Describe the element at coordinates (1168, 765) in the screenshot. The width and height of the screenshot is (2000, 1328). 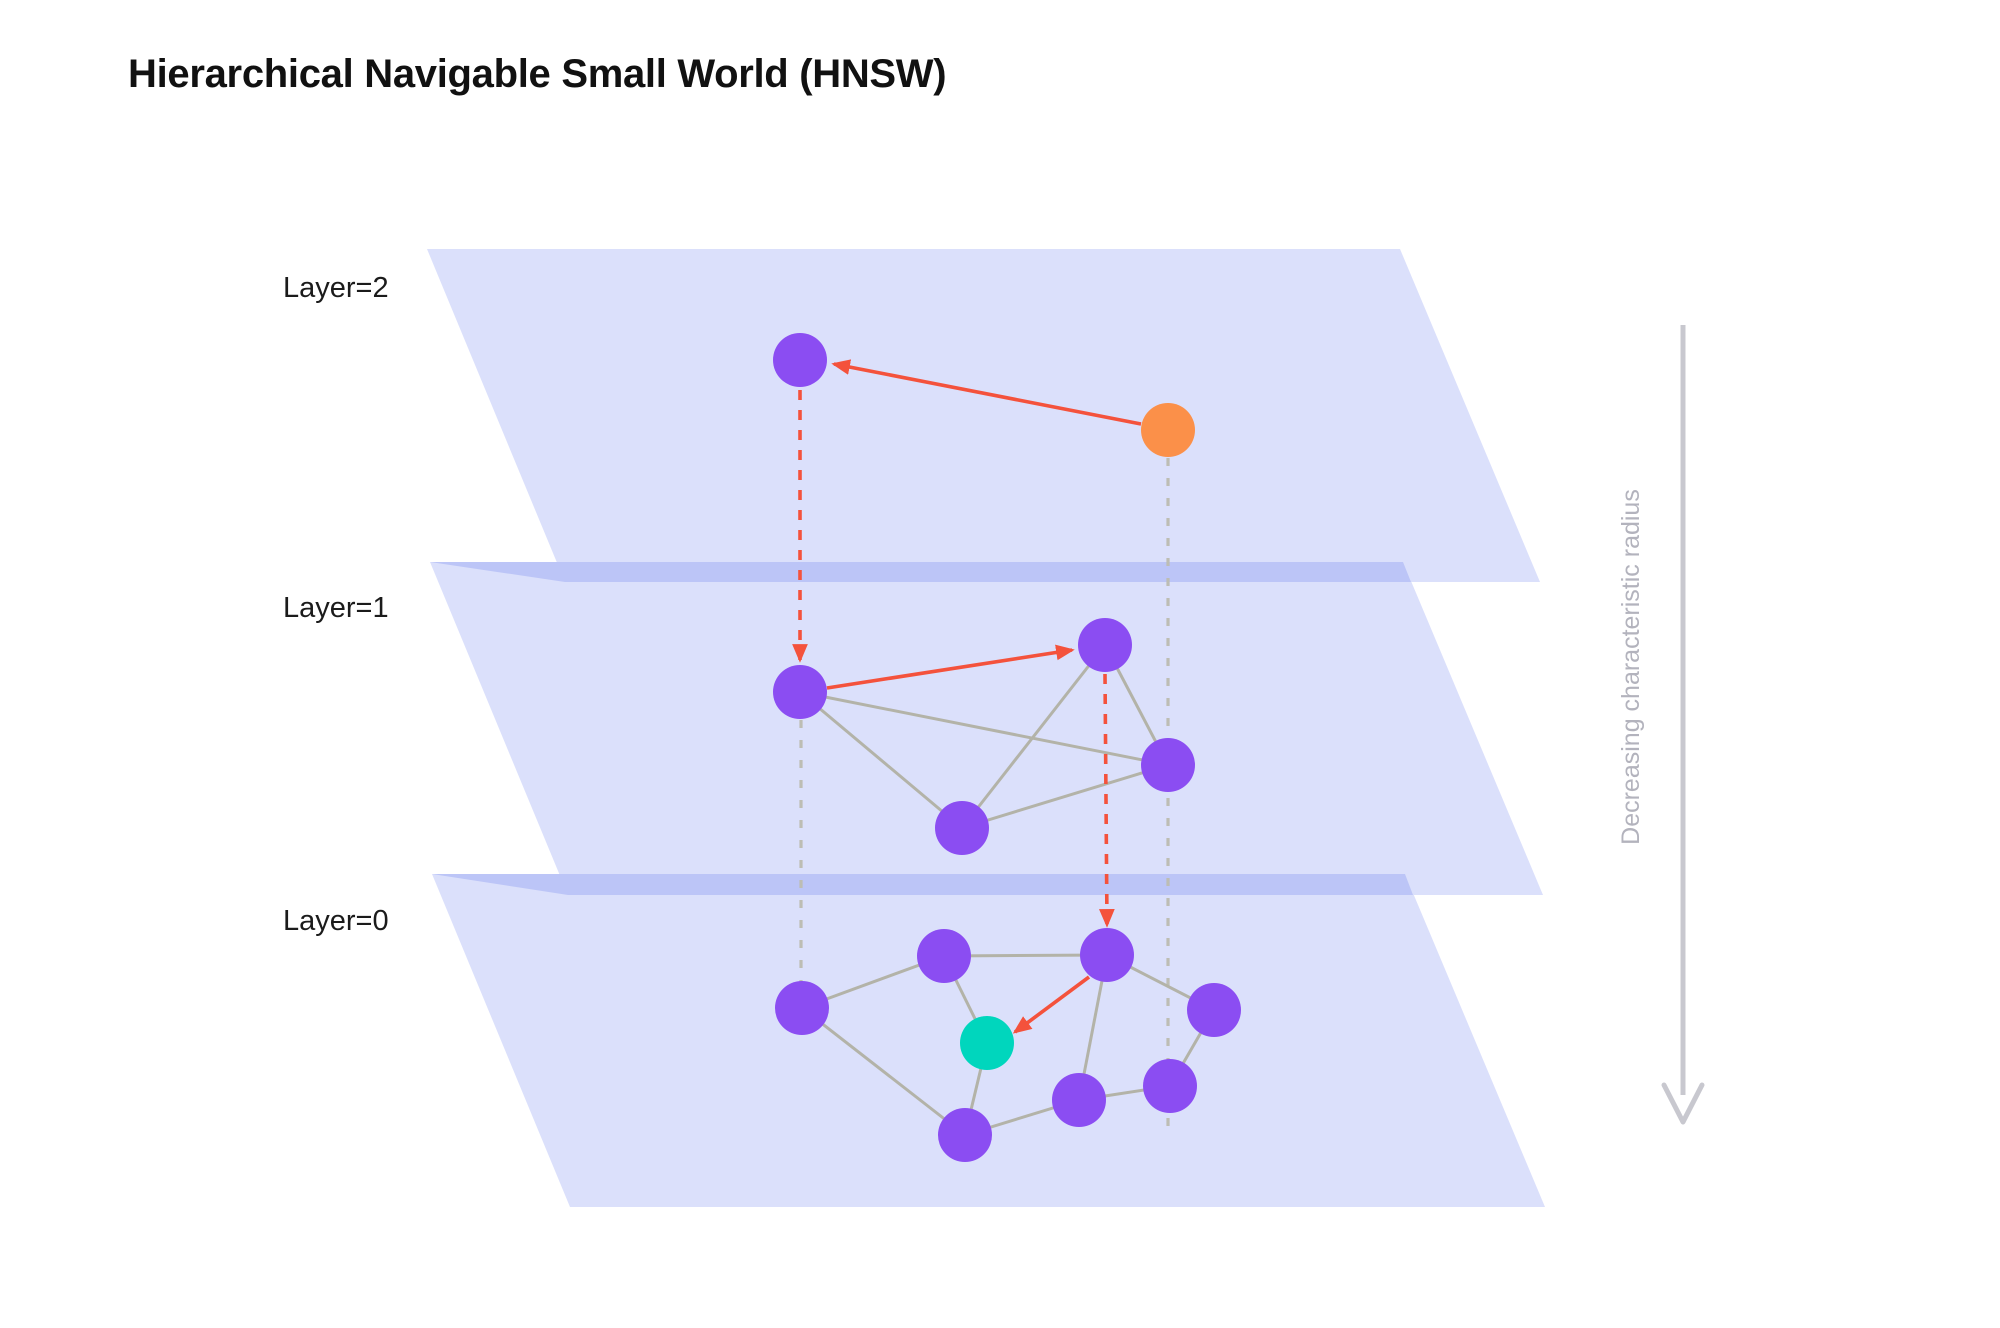
I see `node-l1-c` at that location.